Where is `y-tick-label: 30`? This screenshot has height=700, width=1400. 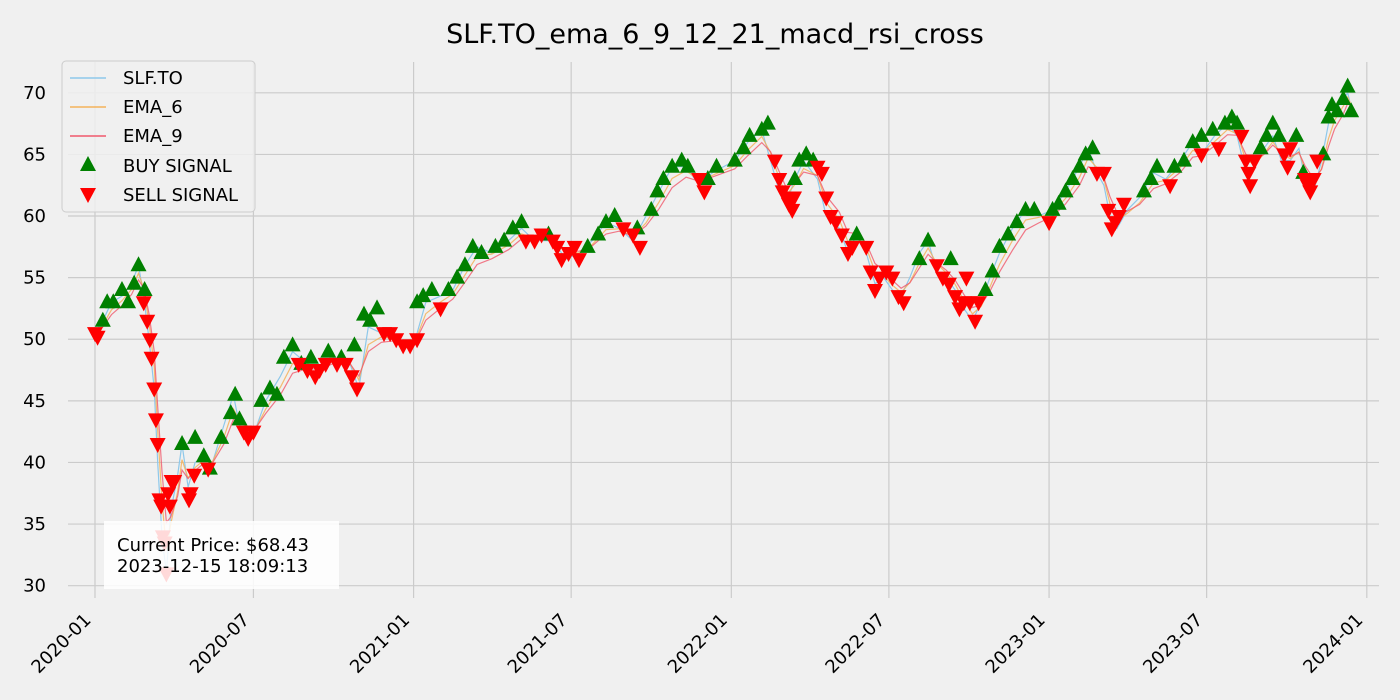
y-tick-label: 30 is located at coordinates (34, 586).